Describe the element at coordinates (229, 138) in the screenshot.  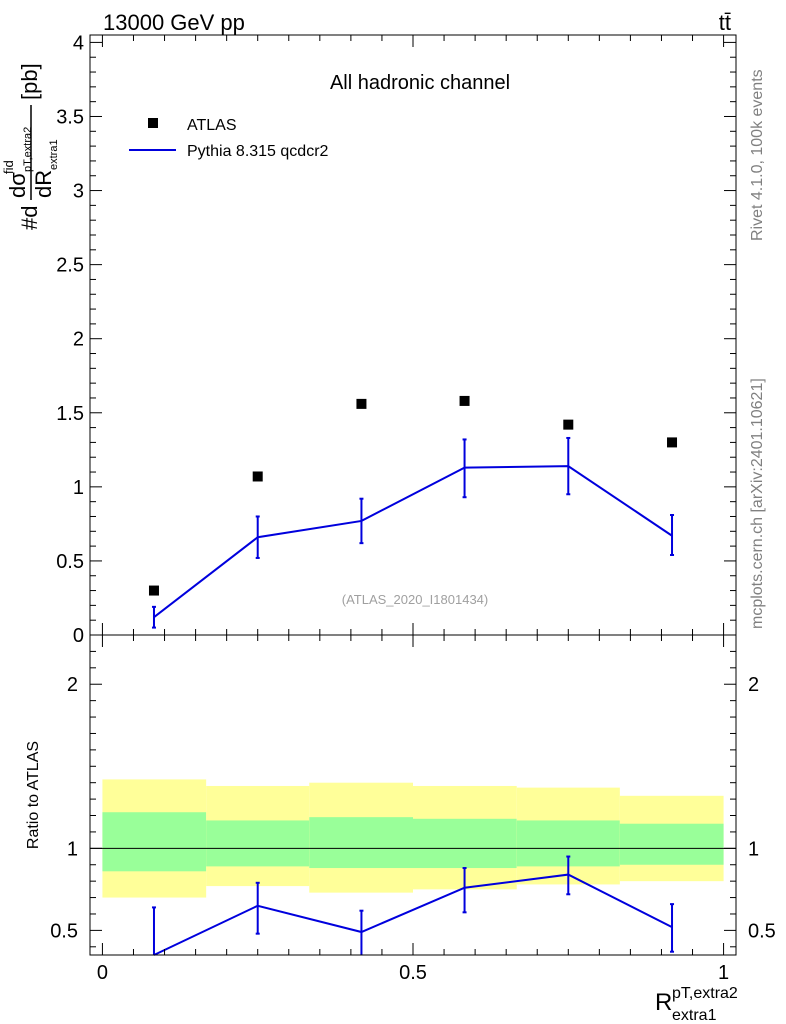
I see `legend: ATLAS Pythia 8.315 qcdcr2` at that location.